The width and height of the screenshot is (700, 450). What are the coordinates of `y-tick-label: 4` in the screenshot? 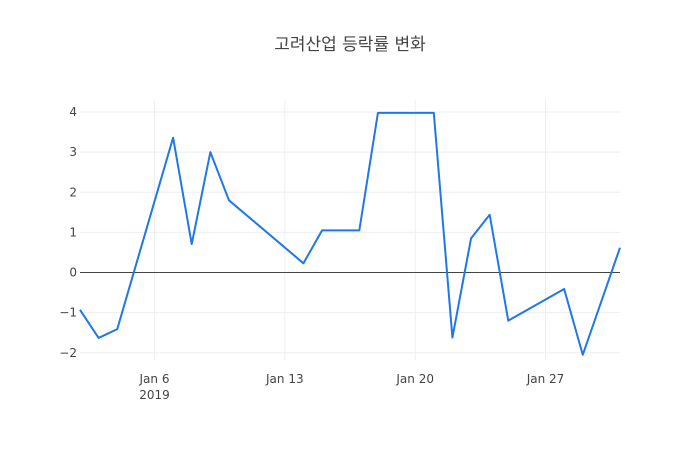 It's located at (73, 112).